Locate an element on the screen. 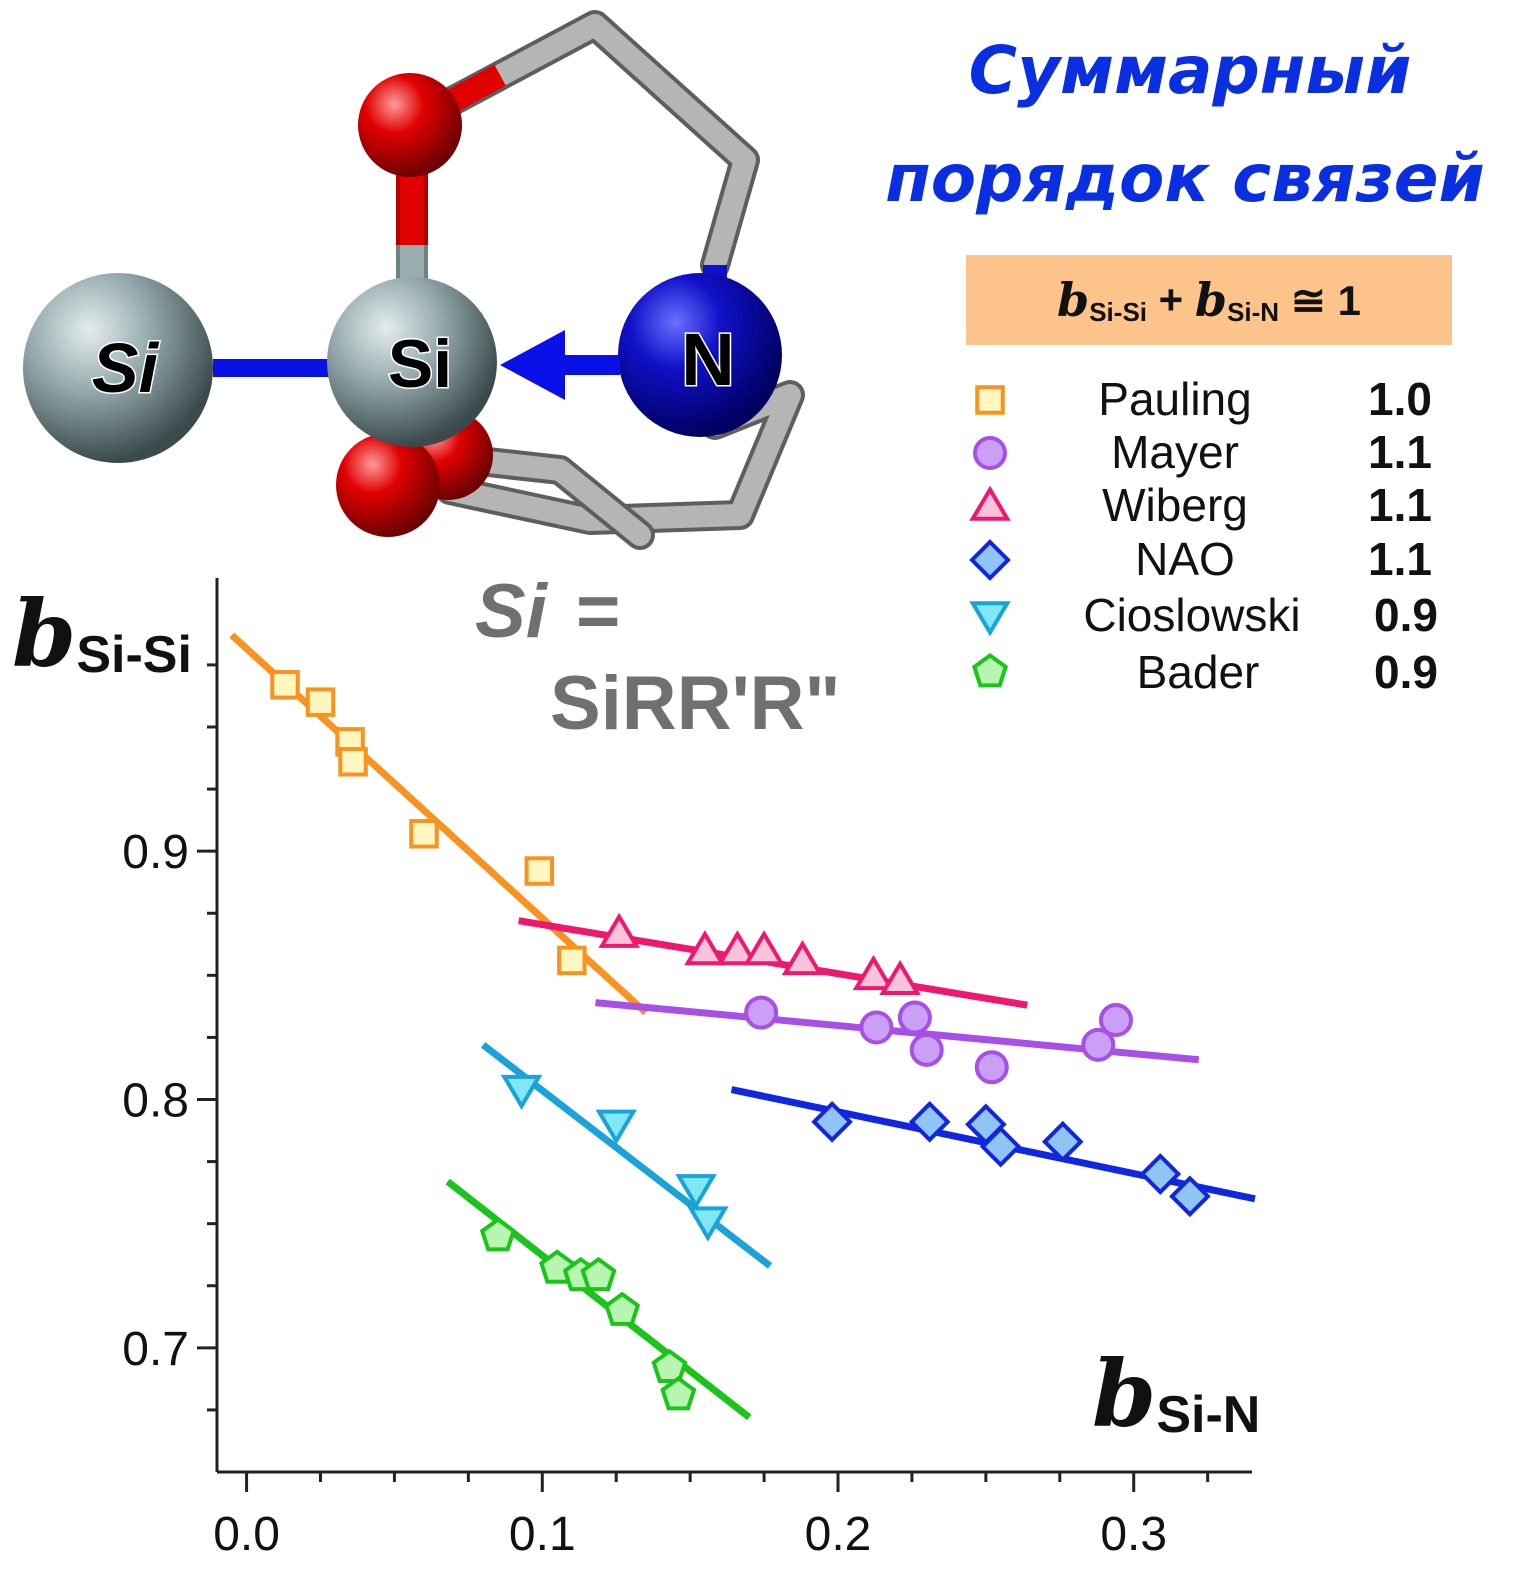  legend-markers is located at coordinates (990, 536).